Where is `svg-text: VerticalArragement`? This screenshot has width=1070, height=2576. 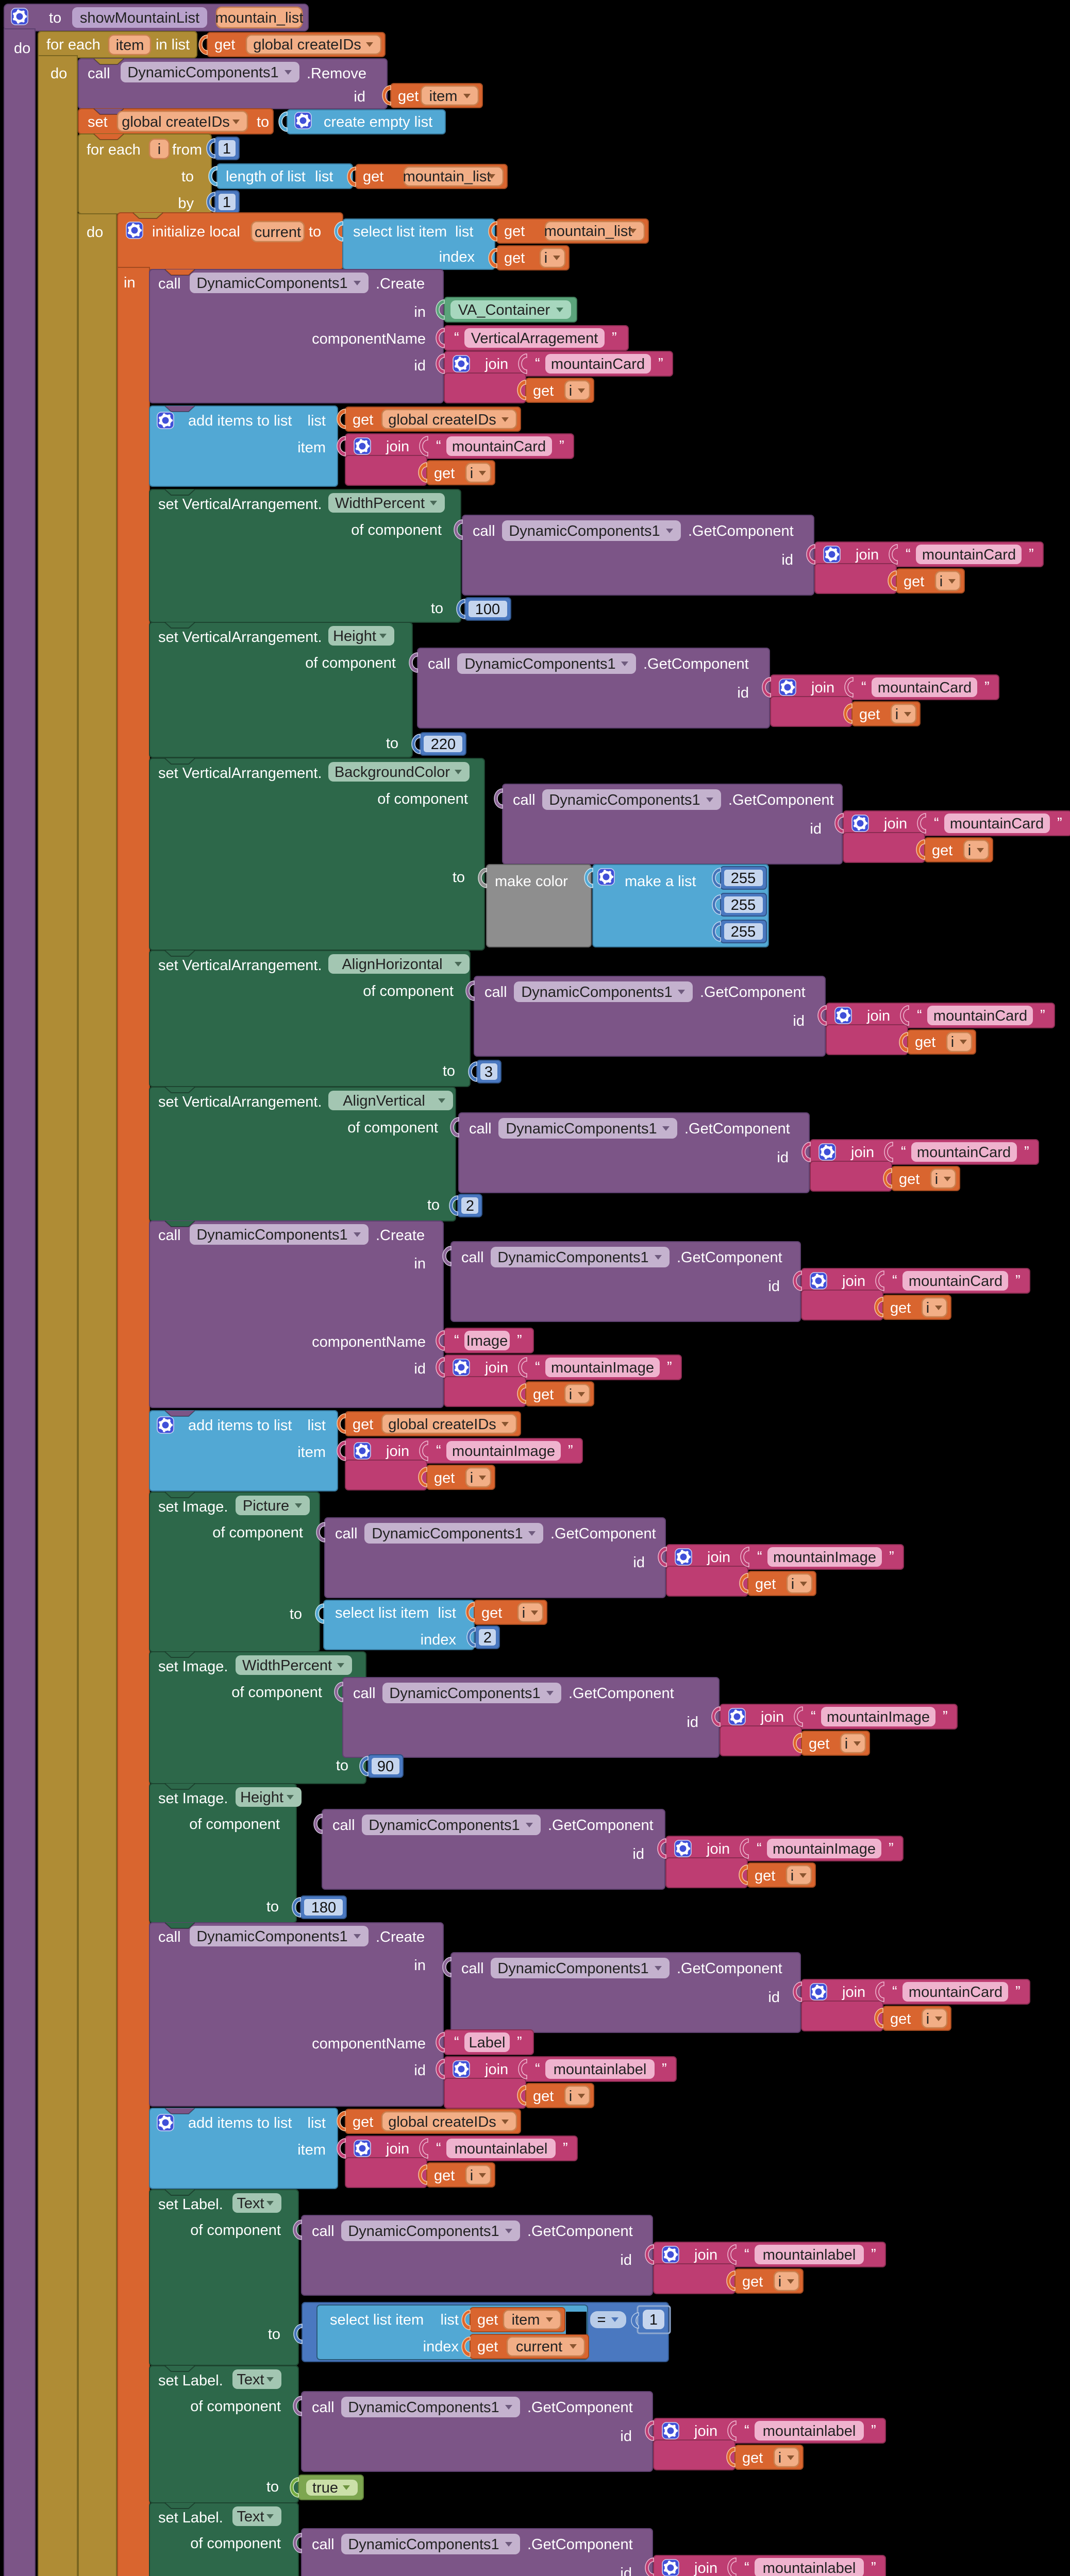 svg-text: VerticalArragement is located at coordinates (534, 338).